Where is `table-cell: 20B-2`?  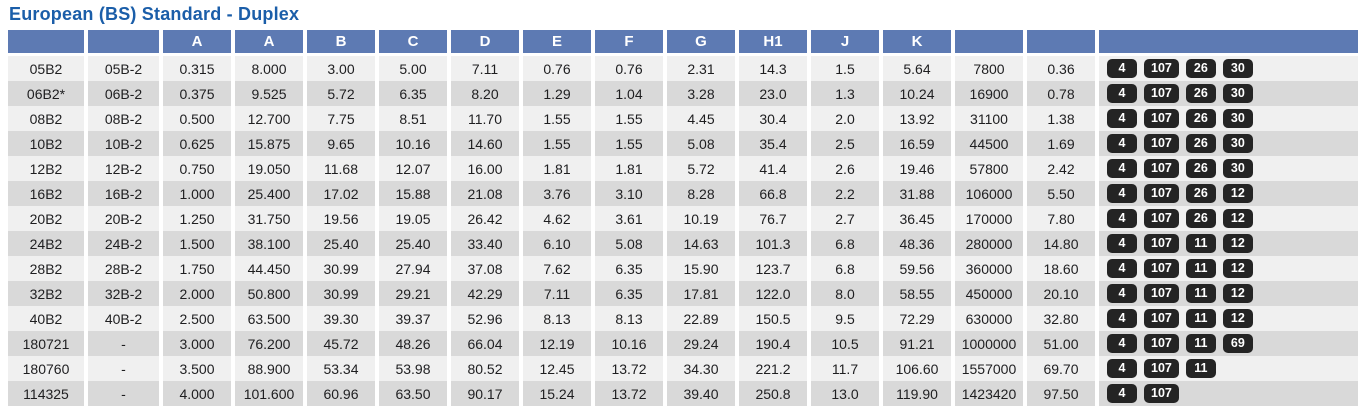
table-cell: 20B-2 is located at coordinates (123, 218).